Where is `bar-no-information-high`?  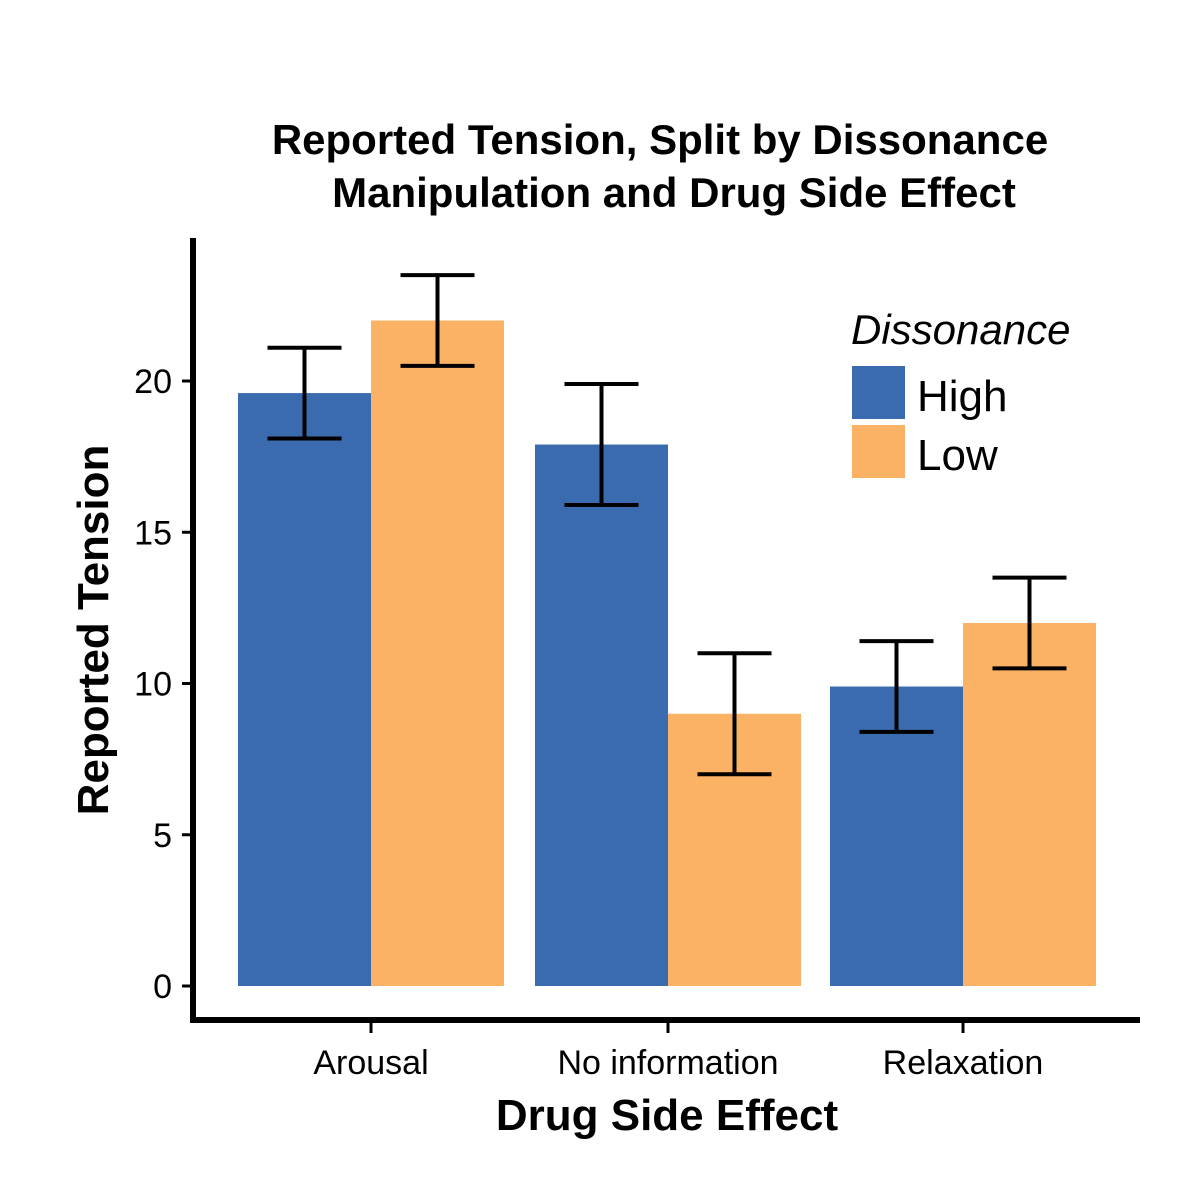 bar-no-information-high is located at coordinates (601, 715).